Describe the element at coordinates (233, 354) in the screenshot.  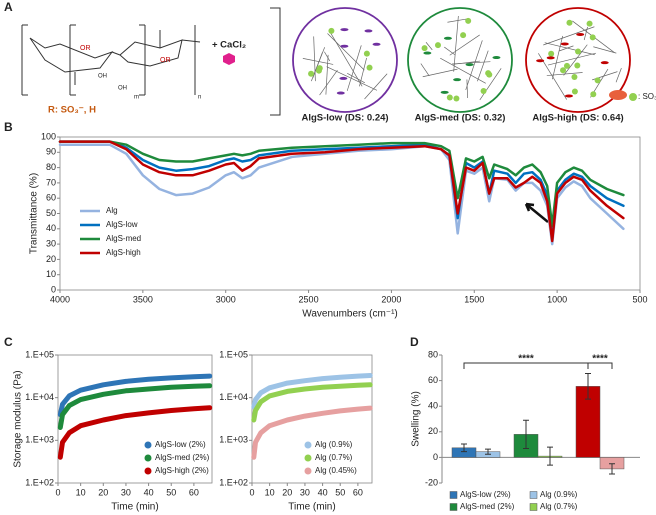
I see `y-tick-label: 1.E+05` at that location.